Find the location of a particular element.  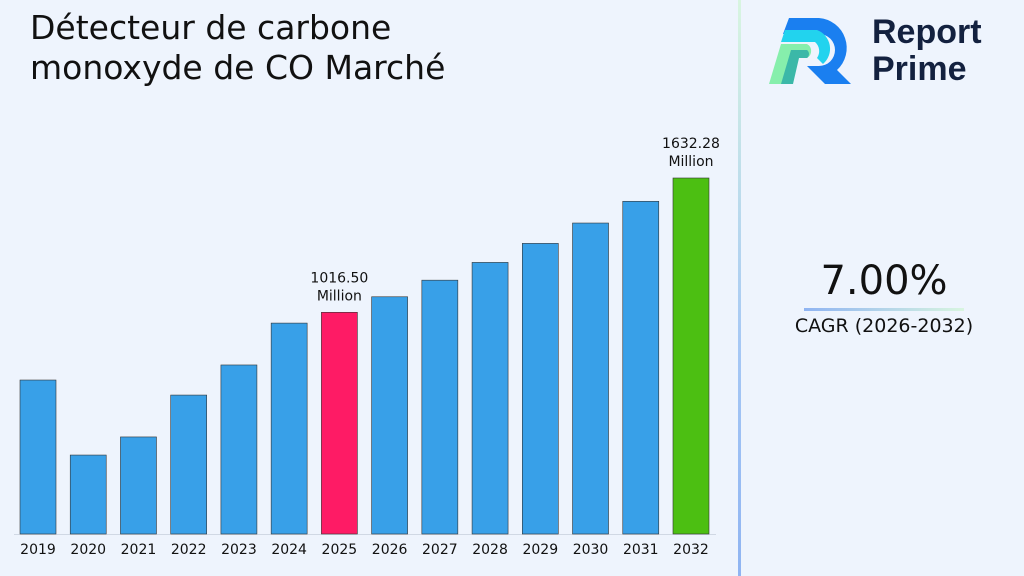

x-tick-label: 2031 is located at coordinates (641, 550).